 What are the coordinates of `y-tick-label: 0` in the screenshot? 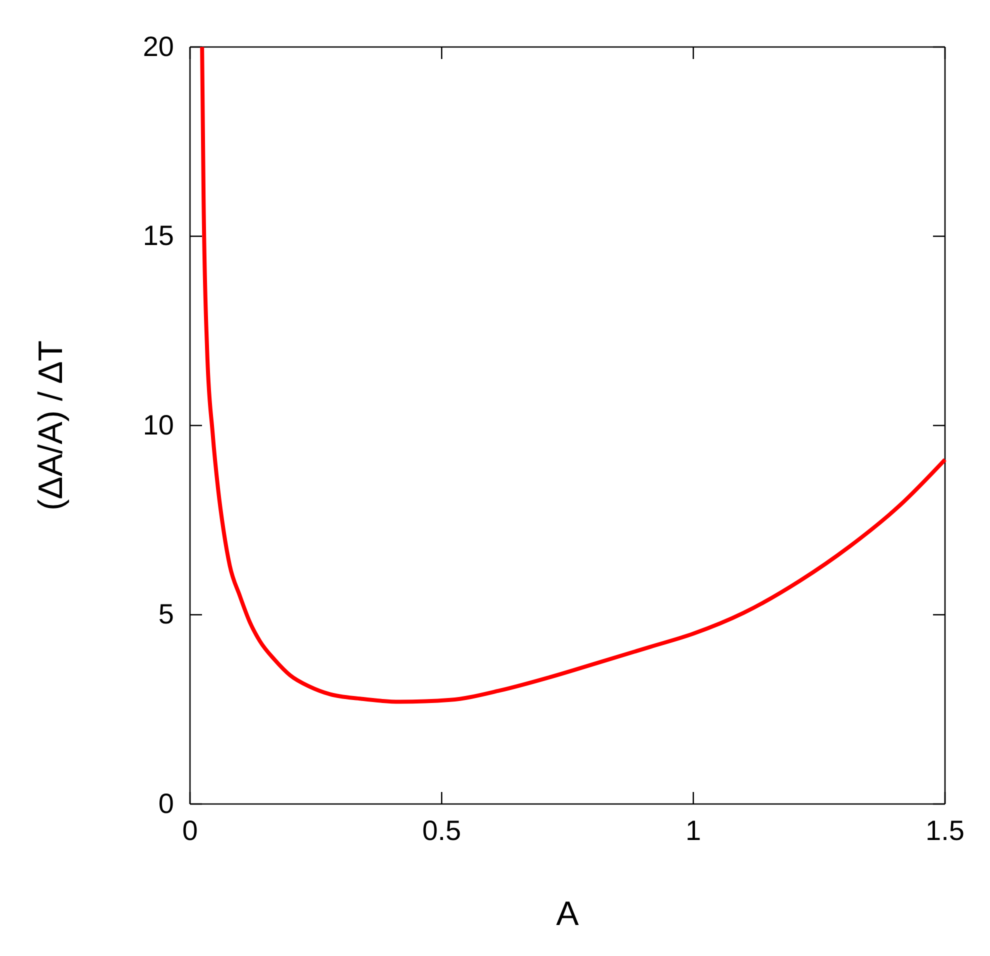 It's located at (166, 803).